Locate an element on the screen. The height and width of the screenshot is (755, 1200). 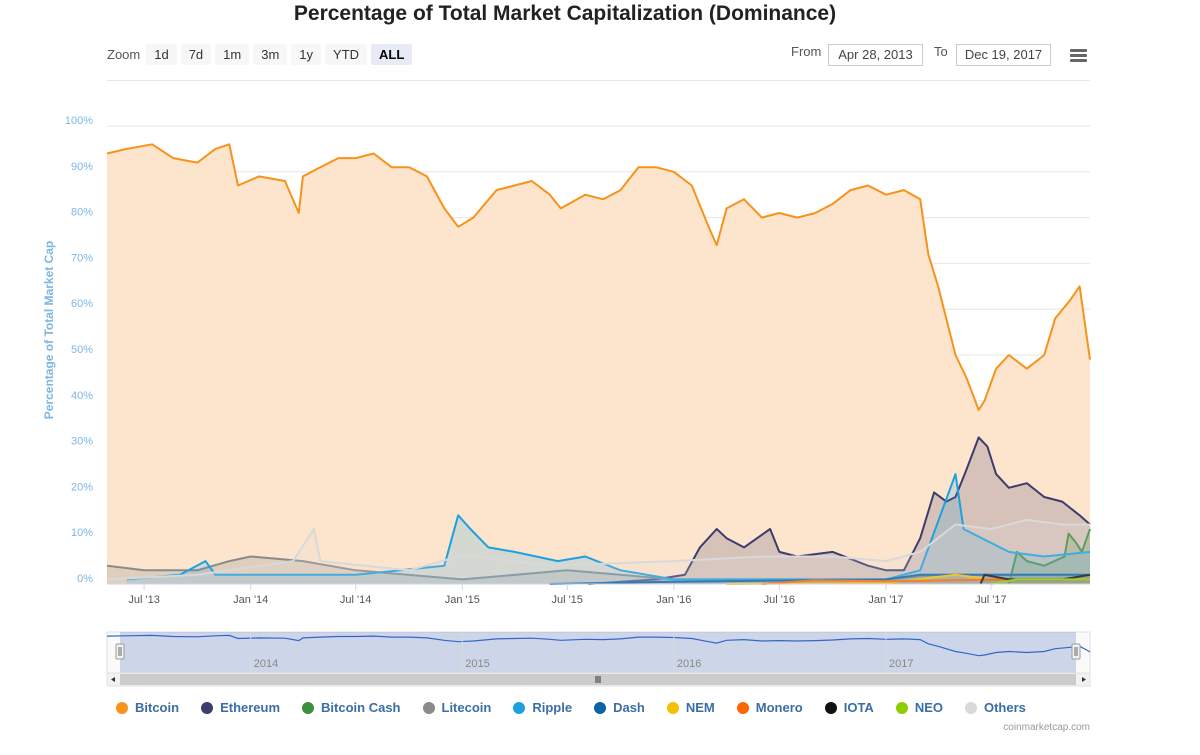
navigator-handle-left is located at coordinates (120, 651).